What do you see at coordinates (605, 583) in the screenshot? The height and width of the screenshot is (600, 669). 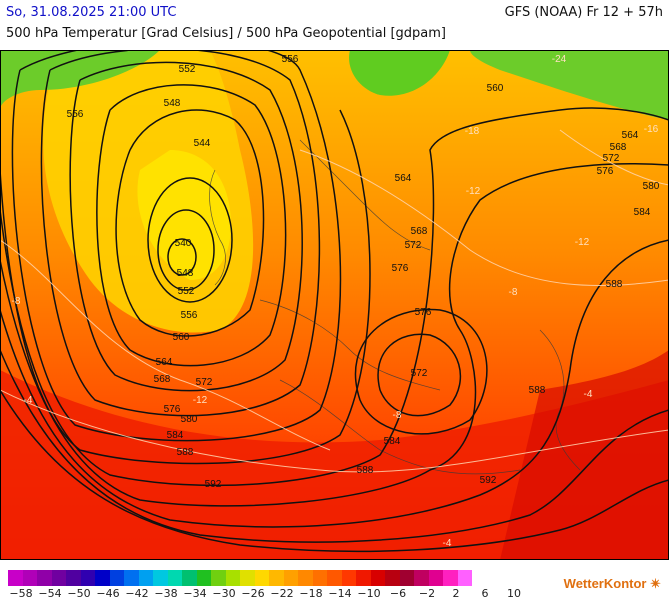 I see `logo-text: WetterKontor` at bounding box center [605, 583].